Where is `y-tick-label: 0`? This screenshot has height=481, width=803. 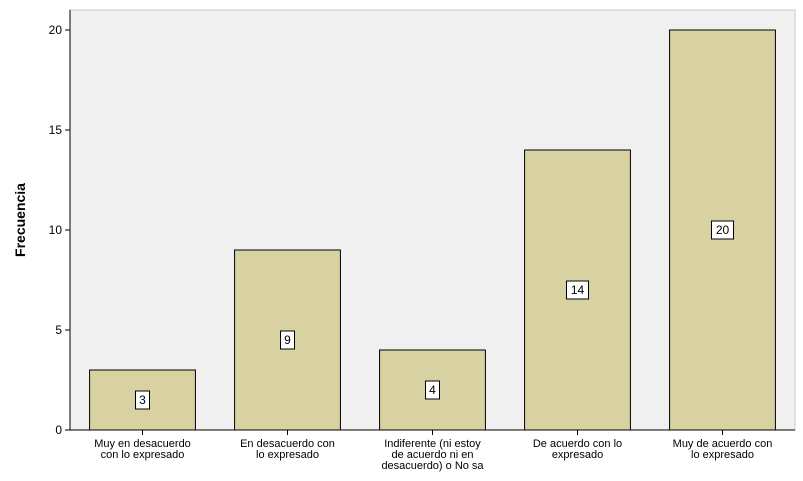 y-tick-label: 0 is located at coordinates (58, 430).